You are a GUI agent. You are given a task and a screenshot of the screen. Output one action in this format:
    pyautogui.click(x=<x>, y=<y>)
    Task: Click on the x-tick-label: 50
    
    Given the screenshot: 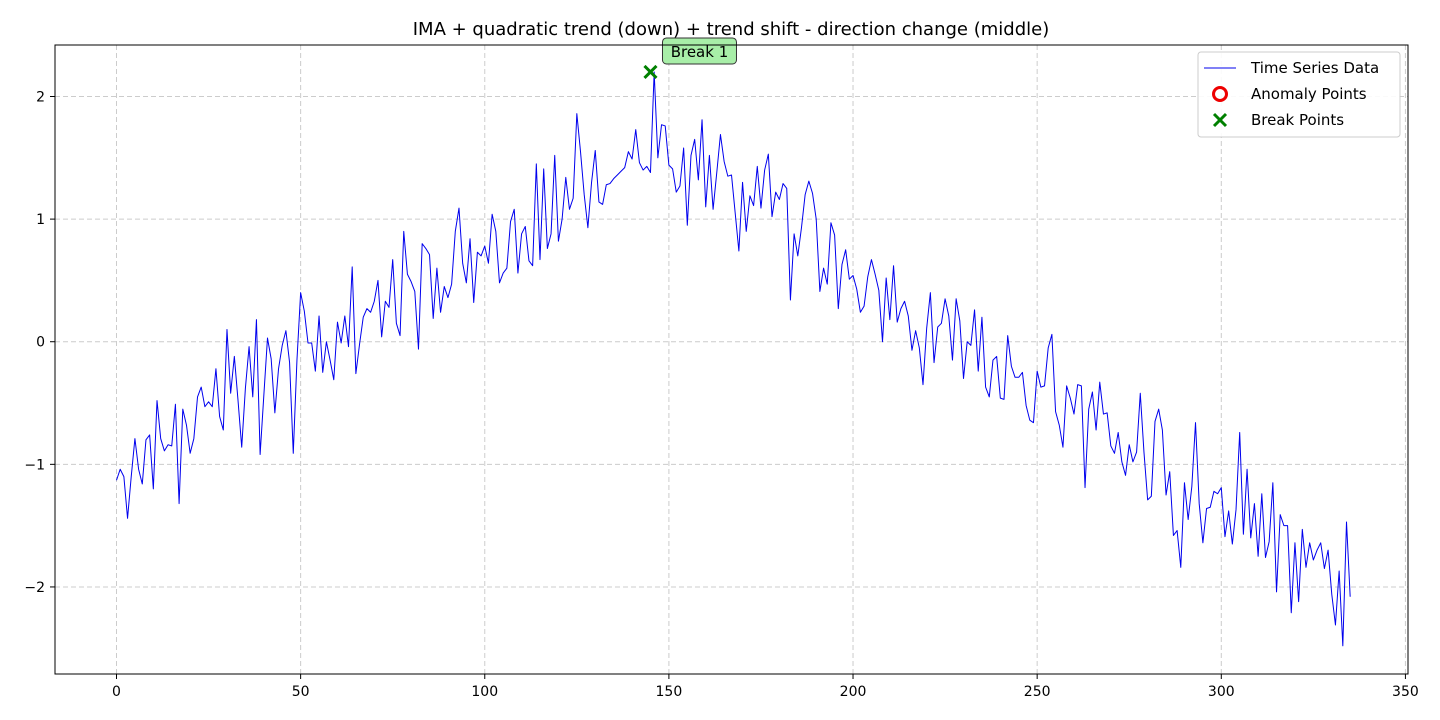 What is the action you would take?
    pyautogui.click(x=301, y=692)
    